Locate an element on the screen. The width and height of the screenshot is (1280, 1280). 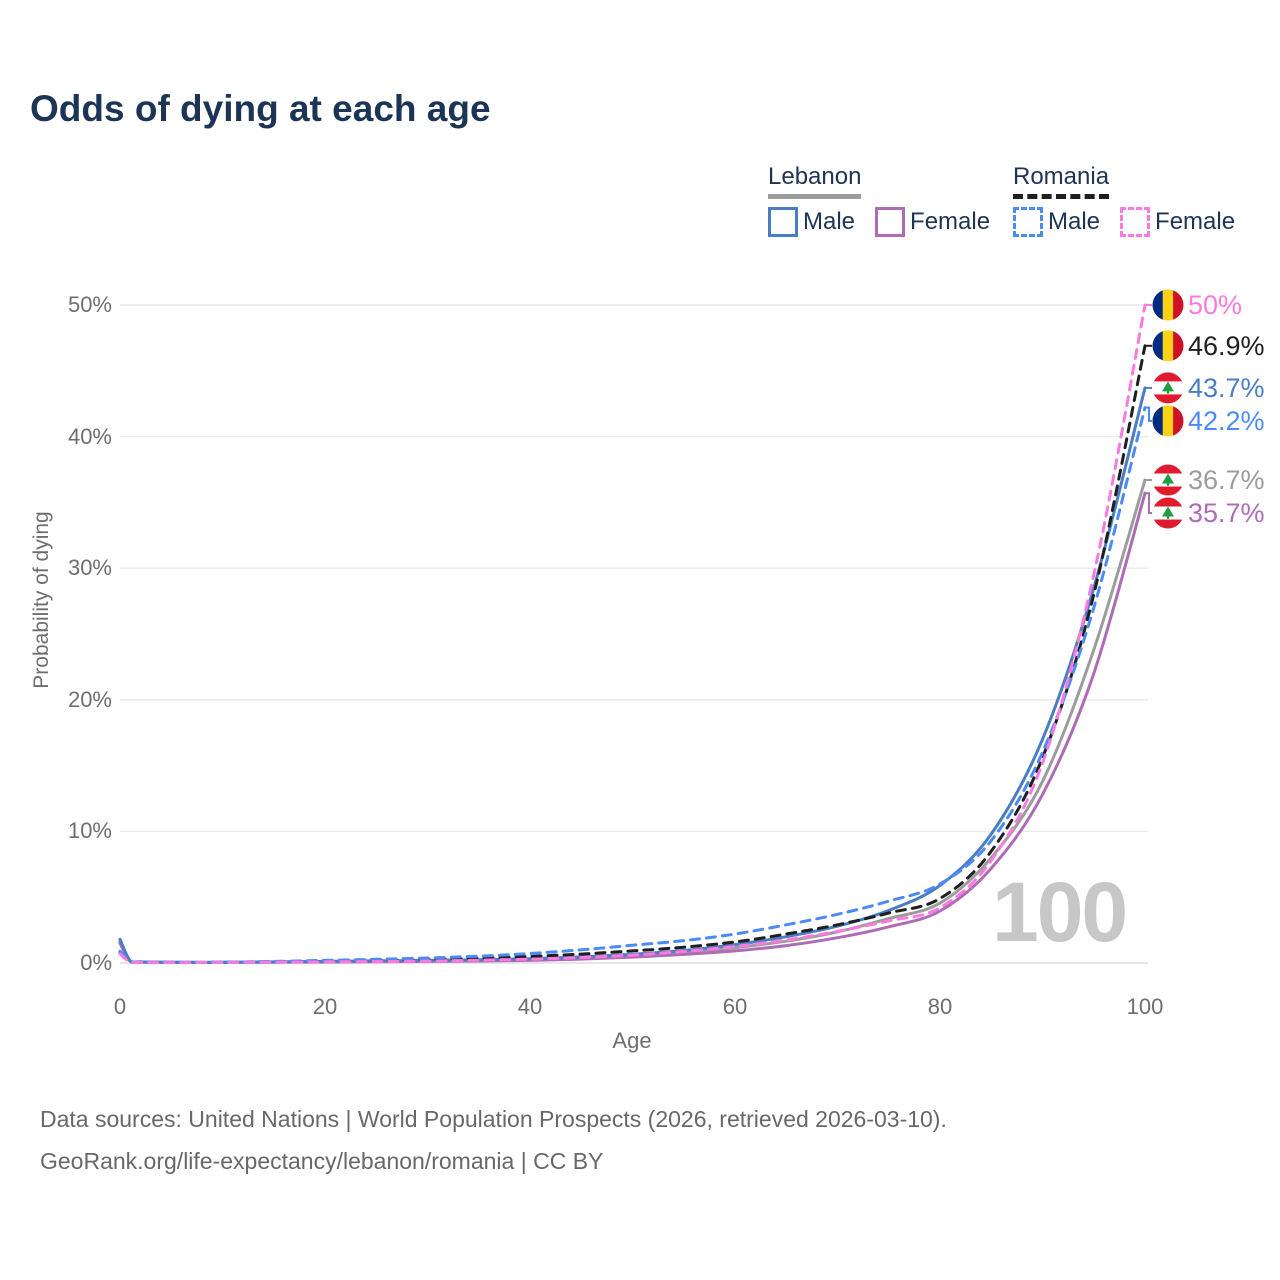
legend-label-romania-male: Male is located at coordinates (1074, 221).